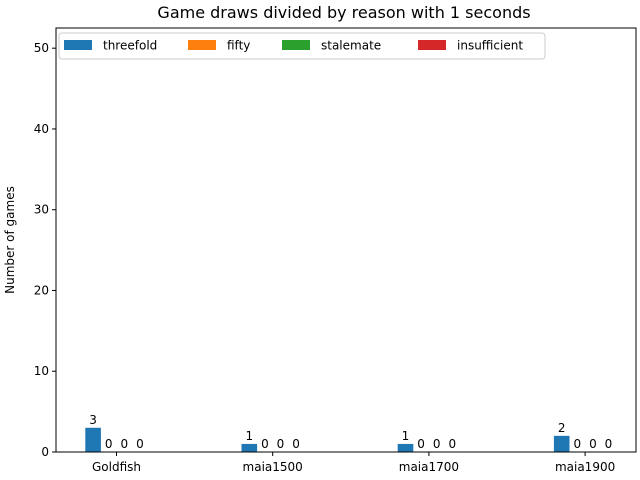 Image resolution: width=640 pixels, height=480 pixels. What do you see at coordinates (45, 250) in the screenshot?
I see `y-axis: 0 10 20 30 40 50` at bounding box center [45, 250].